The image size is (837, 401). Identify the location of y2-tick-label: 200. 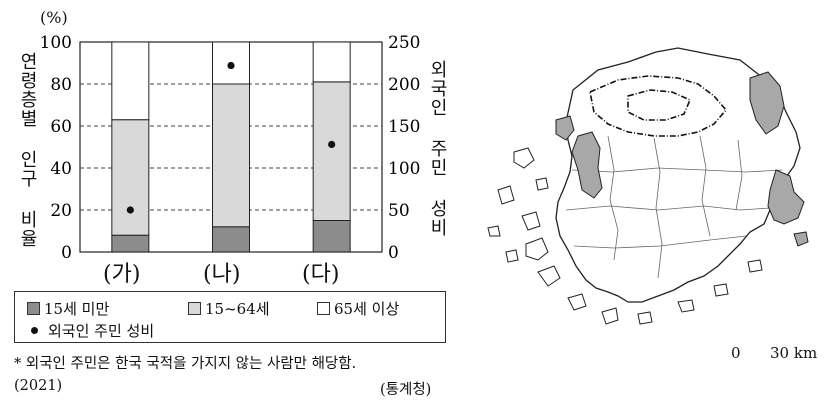
(404, 85).